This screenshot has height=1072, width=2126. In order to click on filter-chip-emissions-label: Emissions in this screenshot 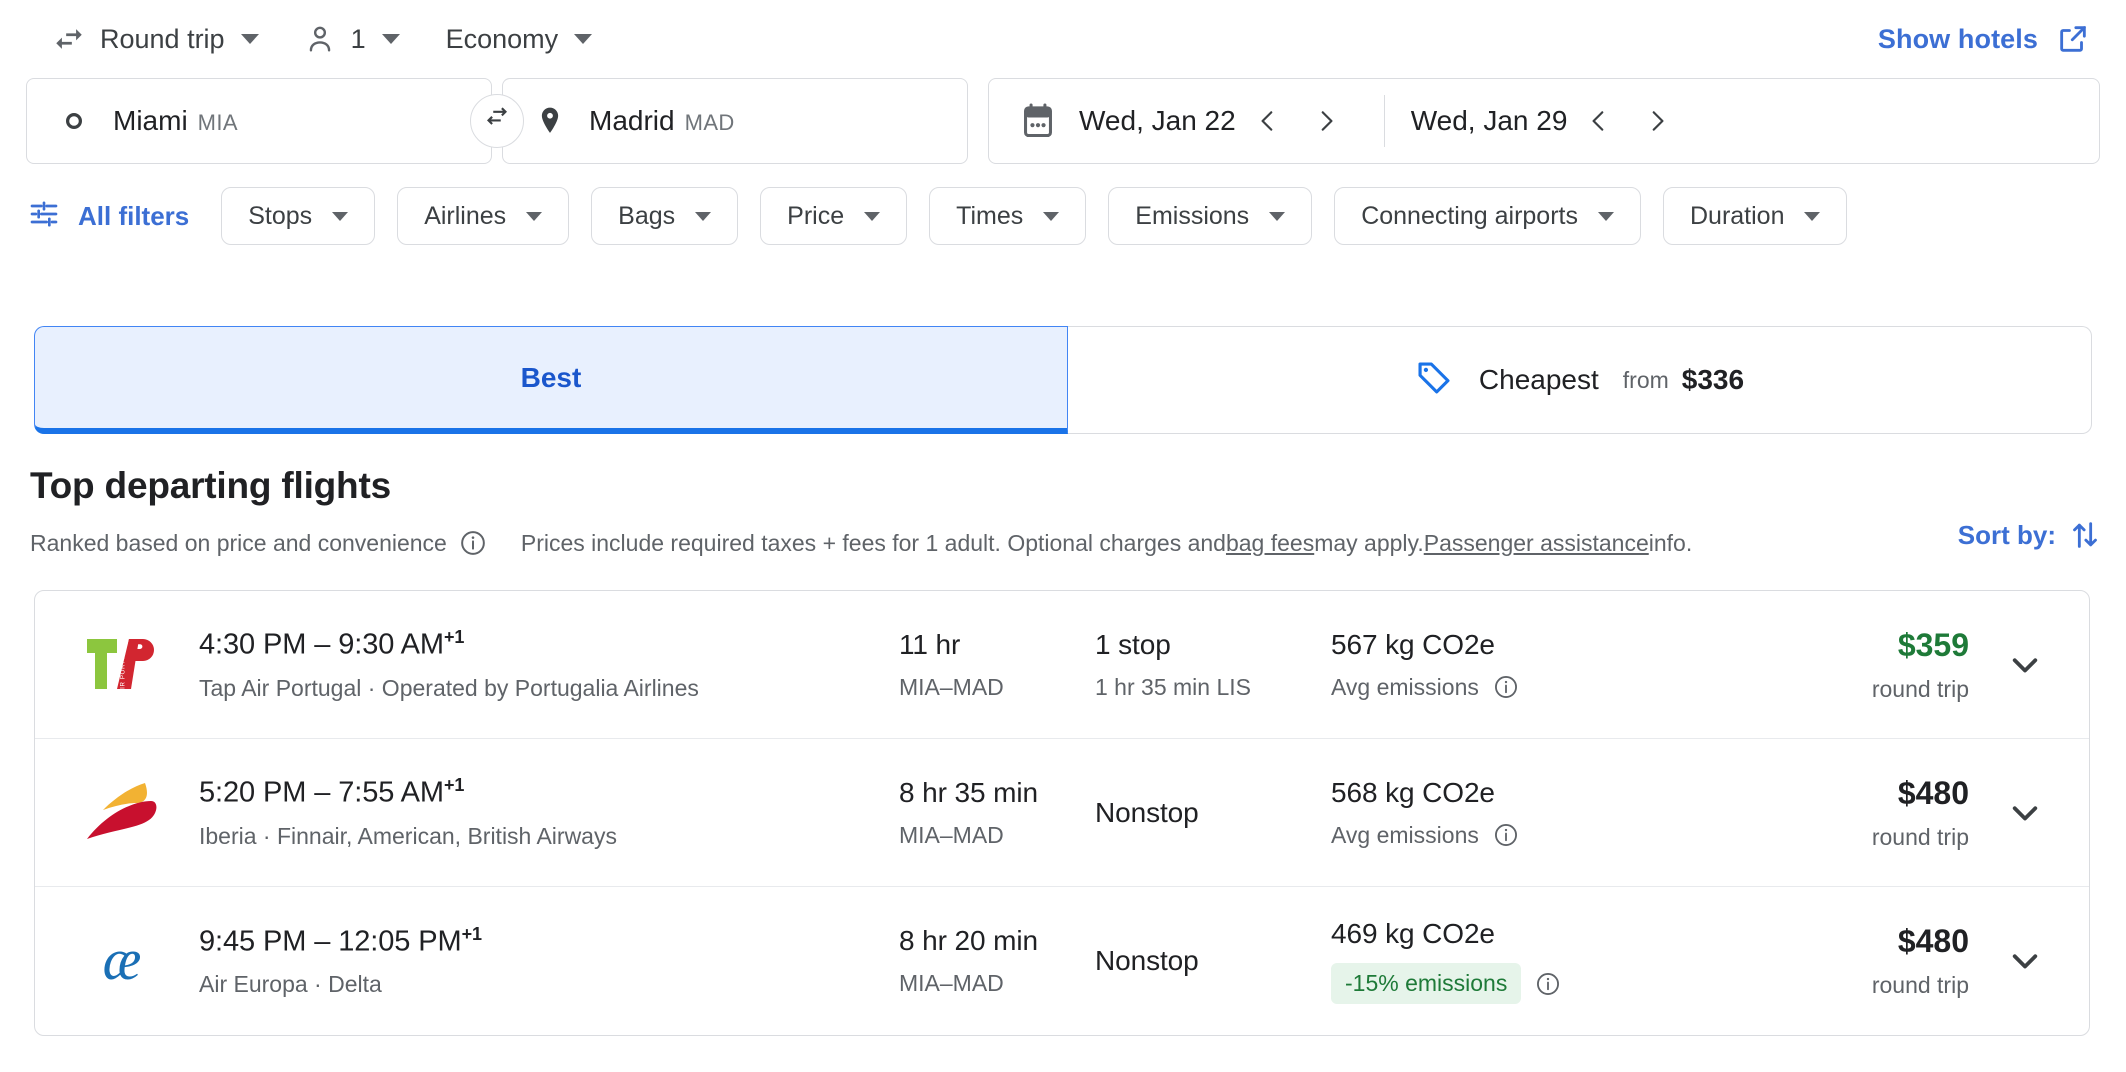, I will do `click(1192, 215)`.